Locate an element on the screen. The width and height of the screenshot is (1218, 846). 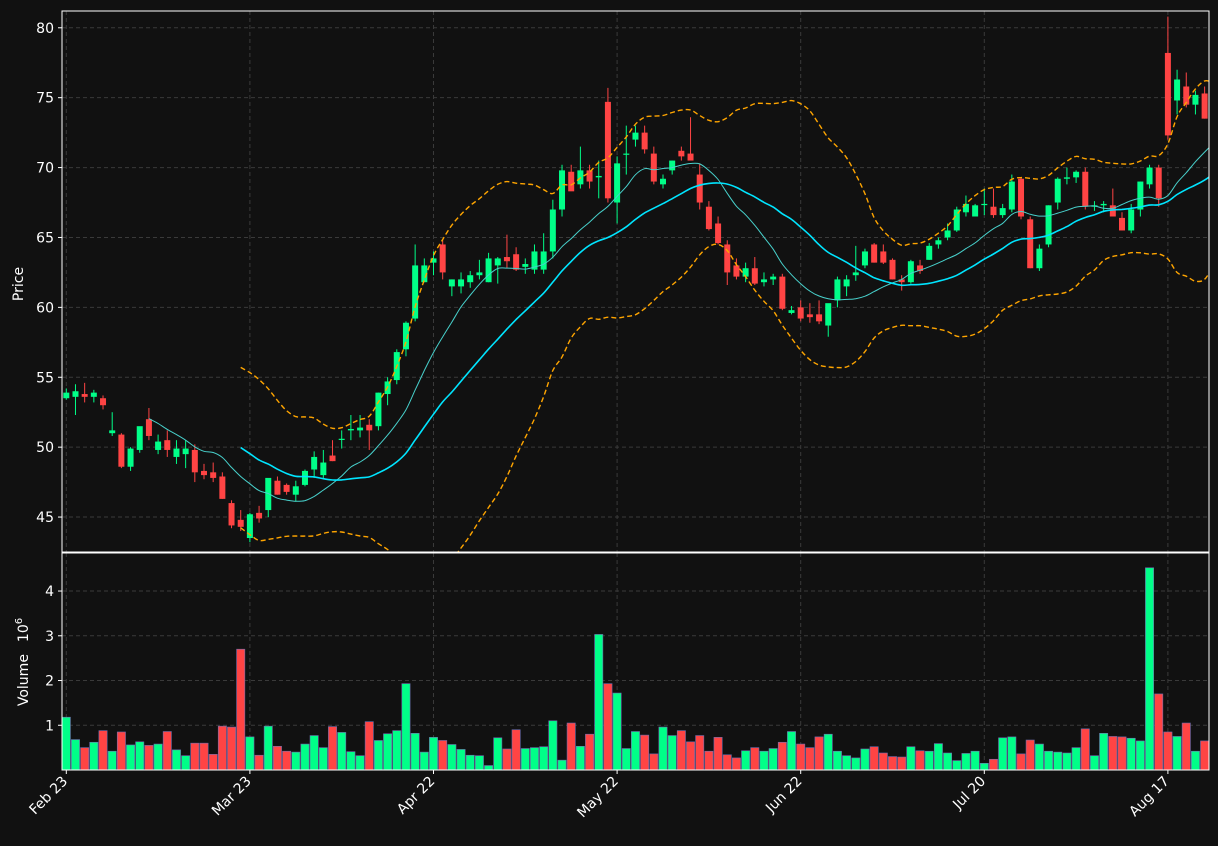
price-axis-label: Price is located at coordinates (19, 284).